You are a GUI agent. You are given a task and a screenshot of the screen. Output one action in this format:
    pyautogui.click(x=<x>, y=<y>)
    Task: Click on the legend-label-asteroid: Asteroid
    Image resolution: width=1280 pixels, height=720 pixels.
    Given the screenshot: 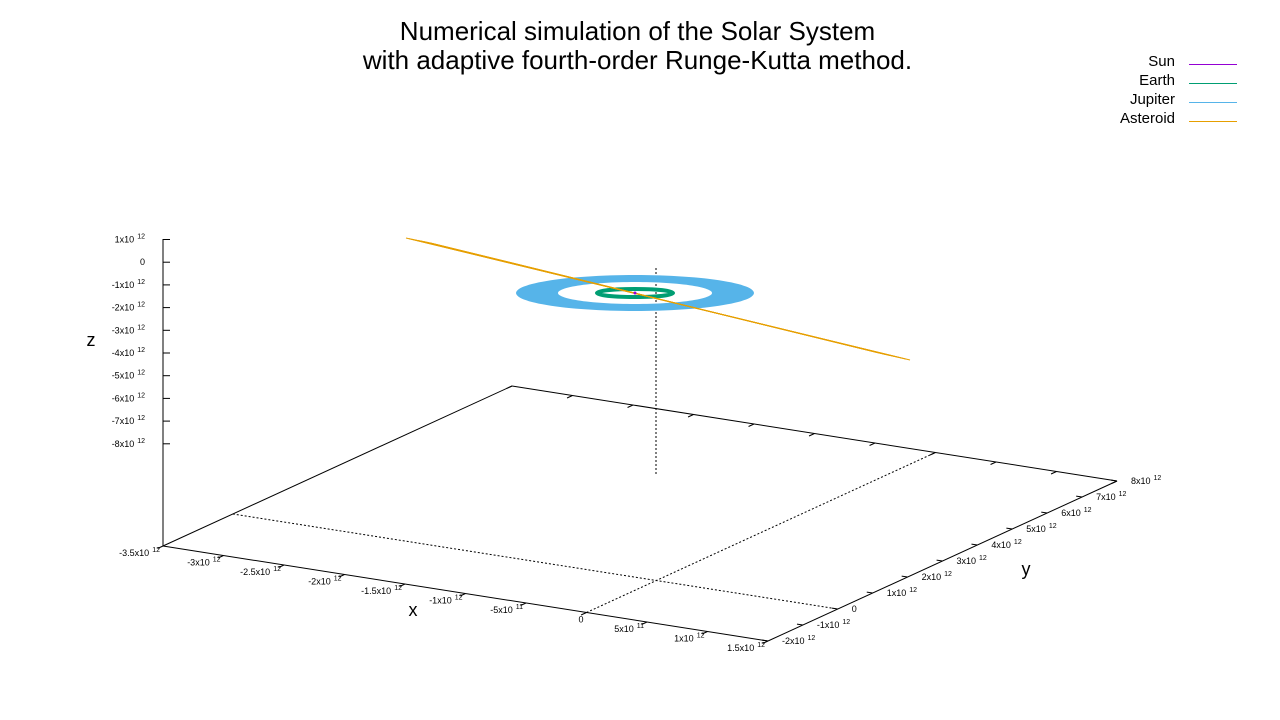 What is the action you would take?
    pyautogui.click(x=1147, y=118)
    